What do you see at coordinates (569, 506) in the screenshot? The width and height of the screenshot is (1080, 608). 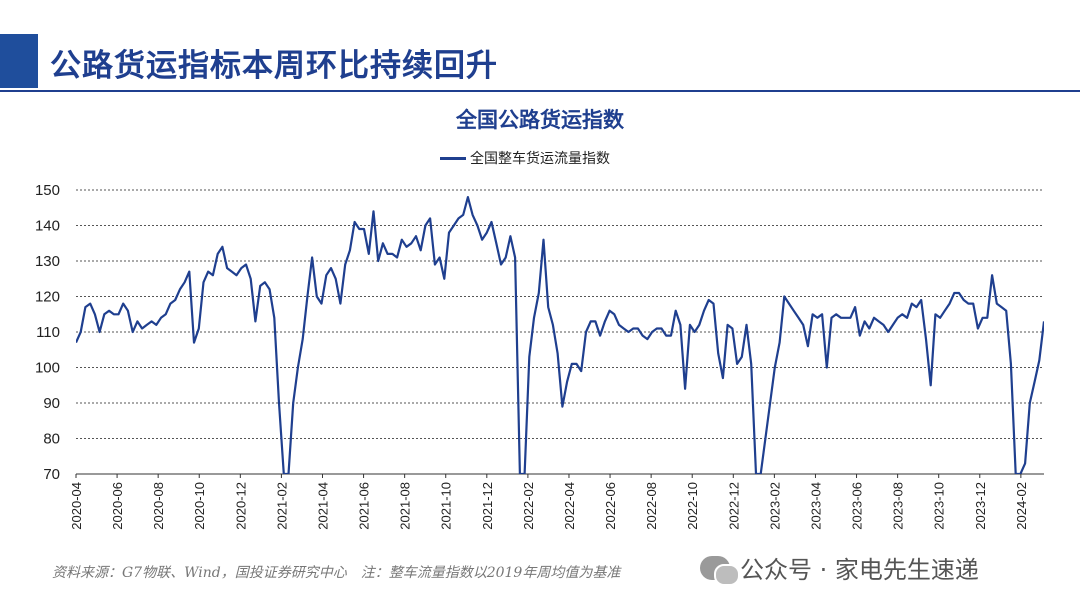 I see `x-tick-label: 2022-04` at bounding box center [569, 506].